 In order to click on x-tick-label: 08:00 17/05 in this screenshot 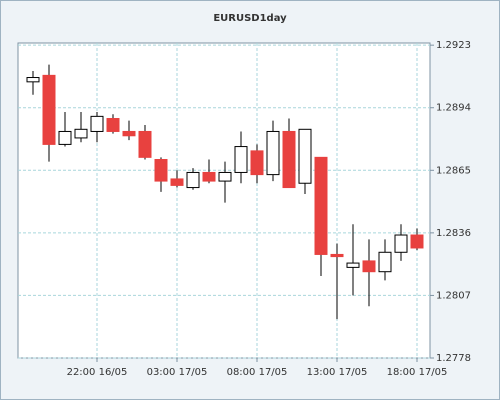, I will do `click(257, 372)`.